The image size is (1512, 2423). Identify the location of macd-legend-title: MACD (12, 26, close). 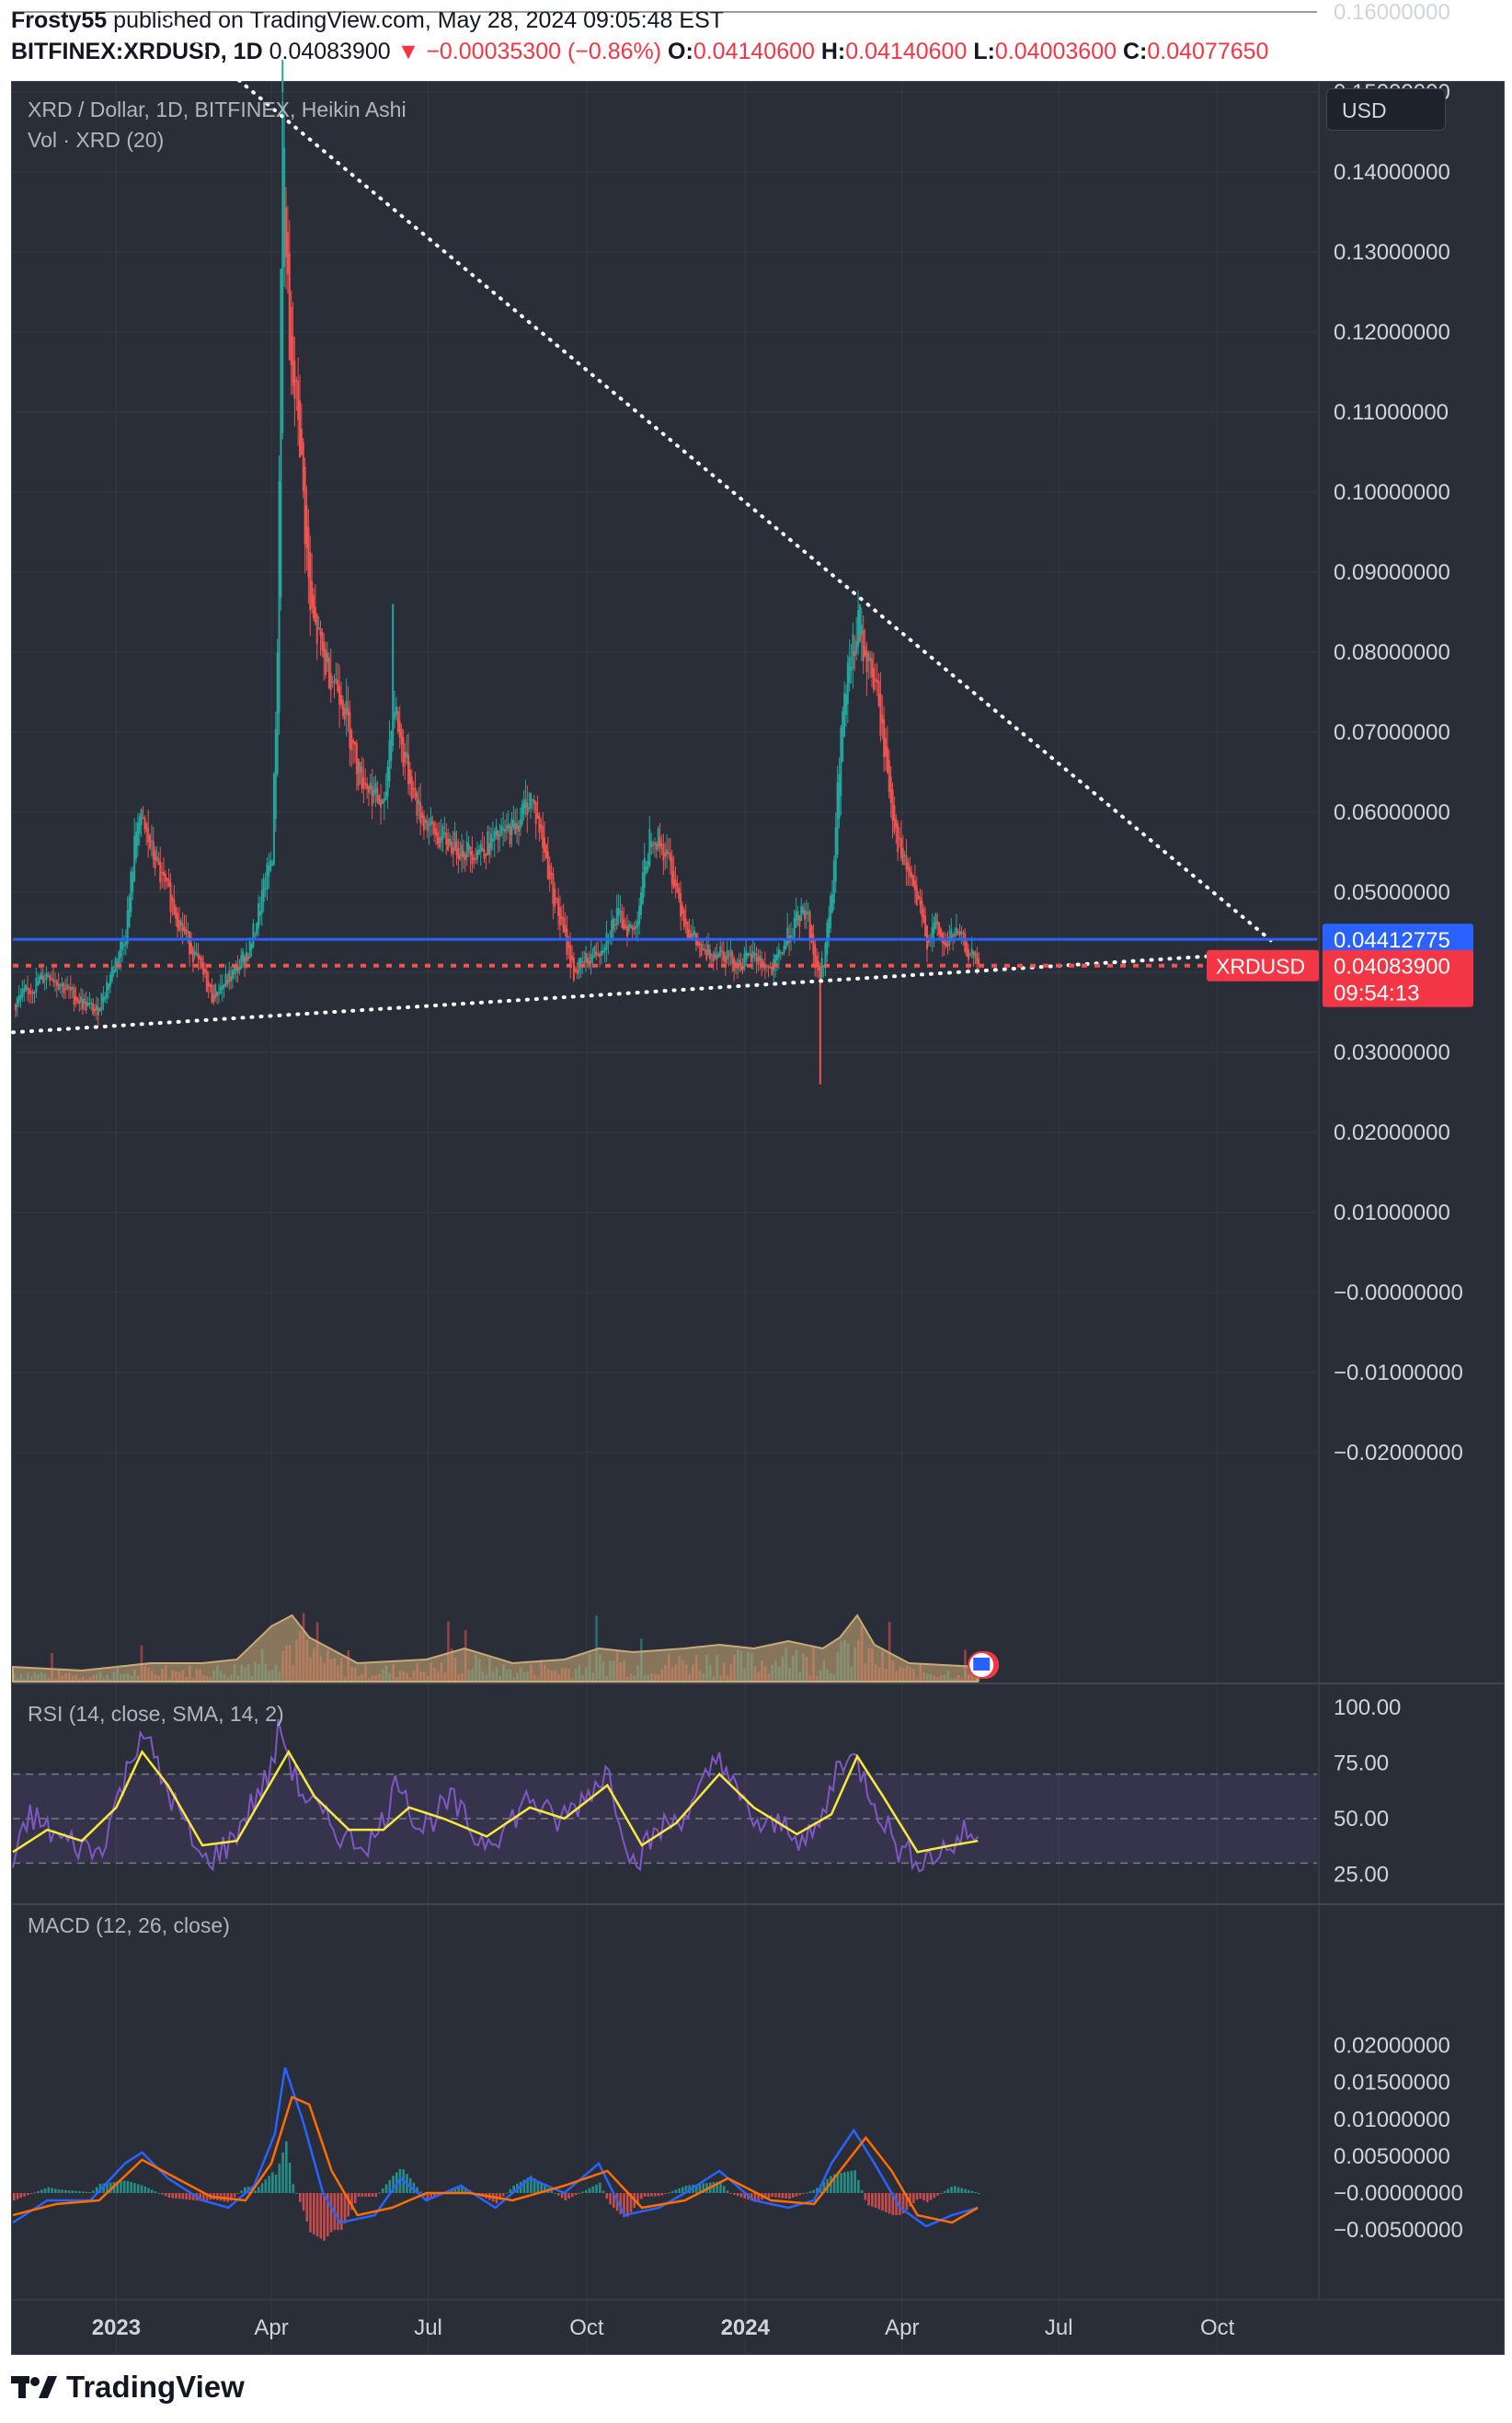
(129, 1925).